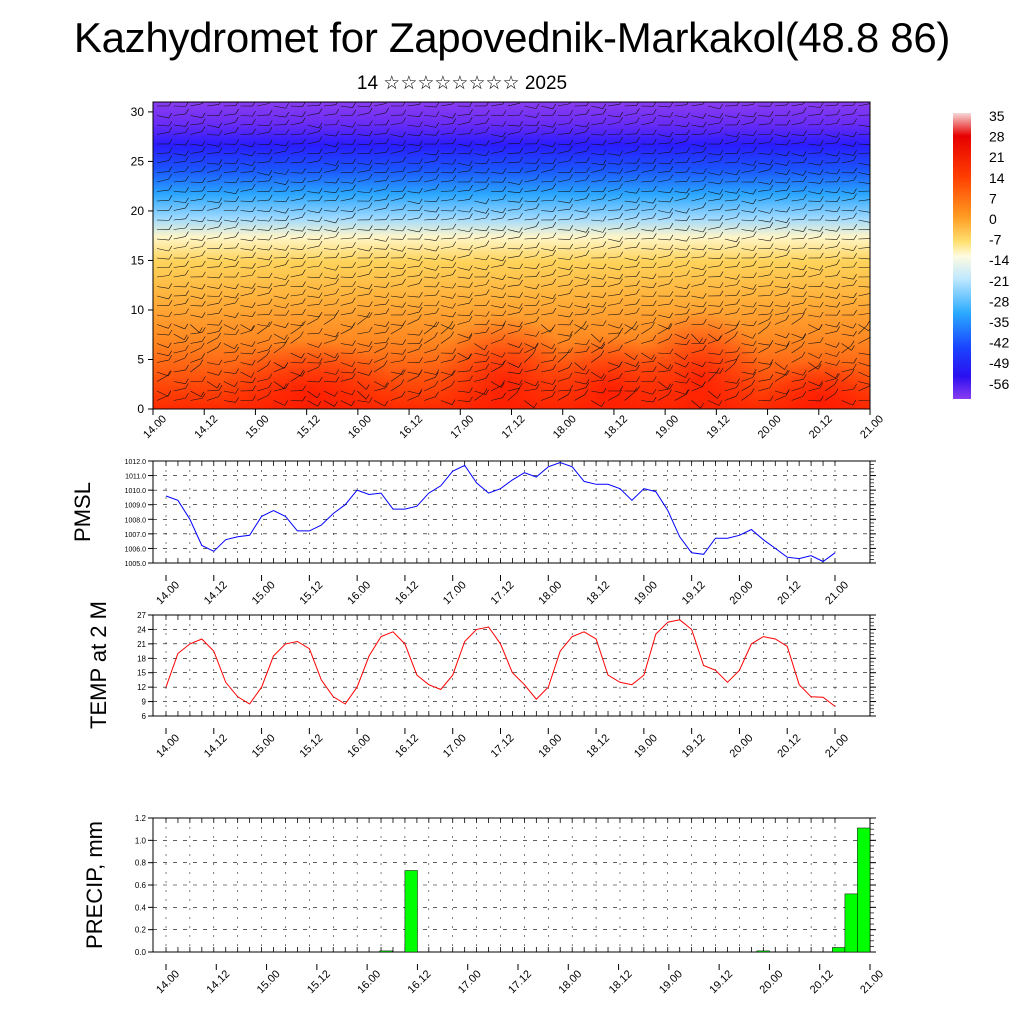 The height and width of the screenshot is (1024, 1024). What do you see at coordinates (98, 665) in the screenshot?
I see `temp-axis-label: TEMP at 2 M` at bounding box center [98, 665].